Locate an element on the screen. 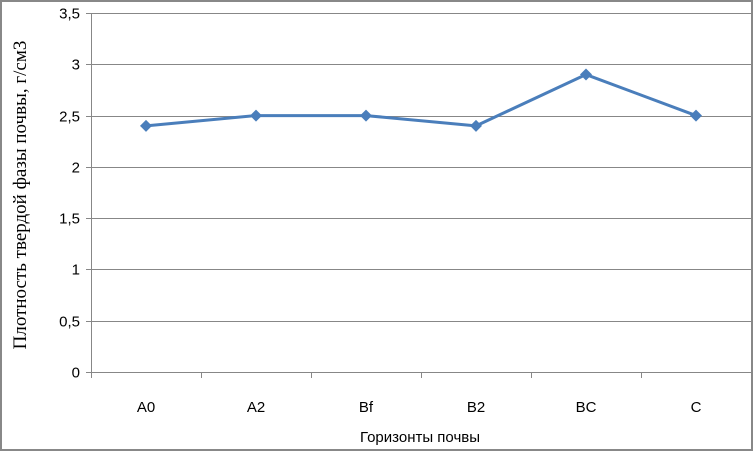 This screenshot has height=451, width=753. y-tick-label: 3 is located at coordinates (76, 65).